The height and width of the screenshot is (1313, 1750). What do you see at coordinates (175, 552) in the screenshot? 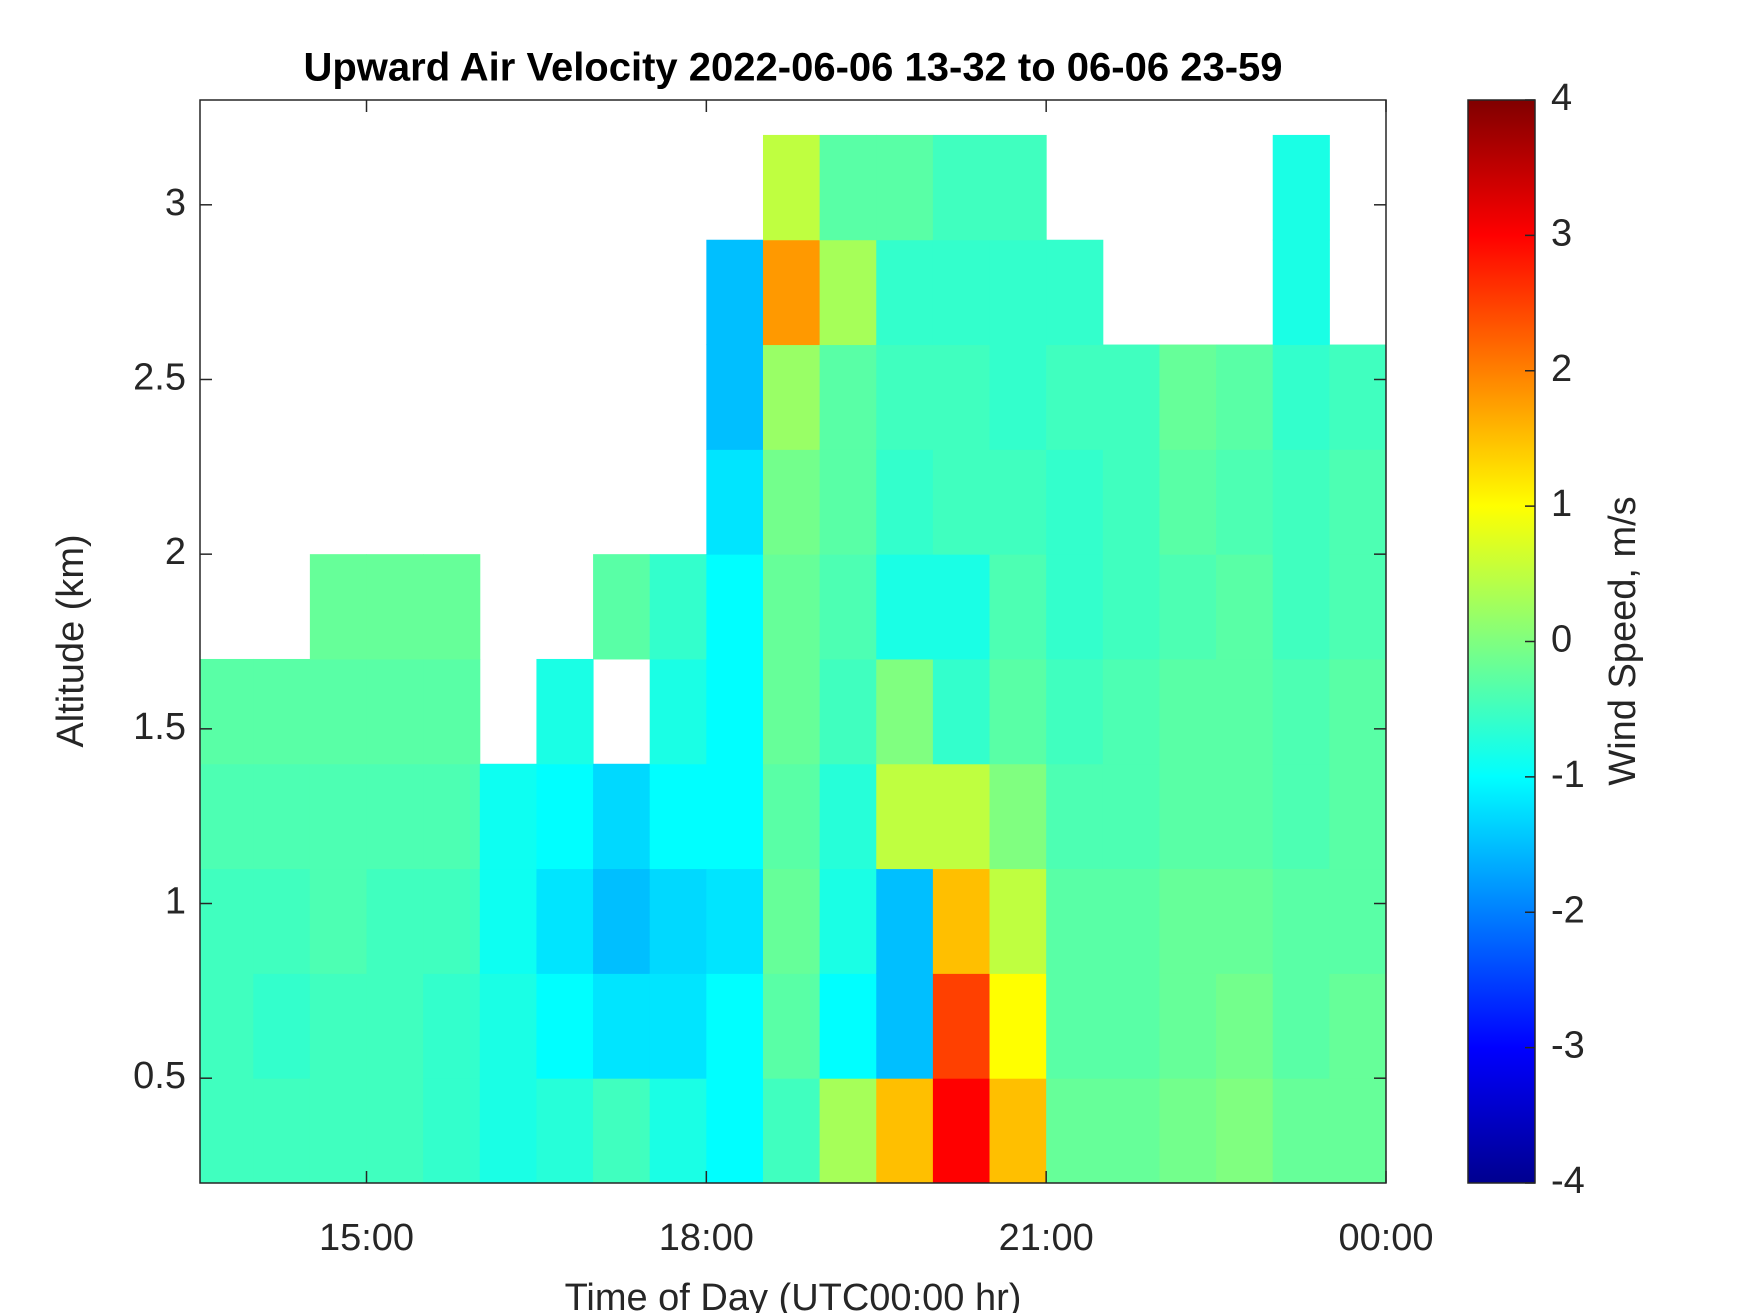
I see `y-tick-label: 2` at bounding box center [175, 552].